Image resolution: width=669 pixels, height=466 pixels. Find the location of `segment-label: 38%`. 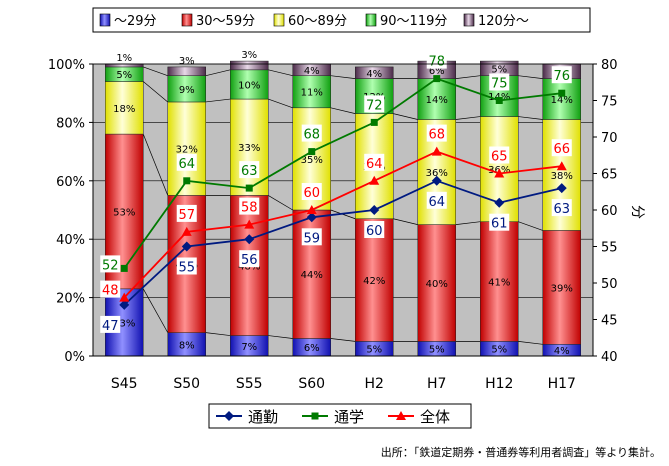

segment-label: 38% is located at coordinates (562, 176).